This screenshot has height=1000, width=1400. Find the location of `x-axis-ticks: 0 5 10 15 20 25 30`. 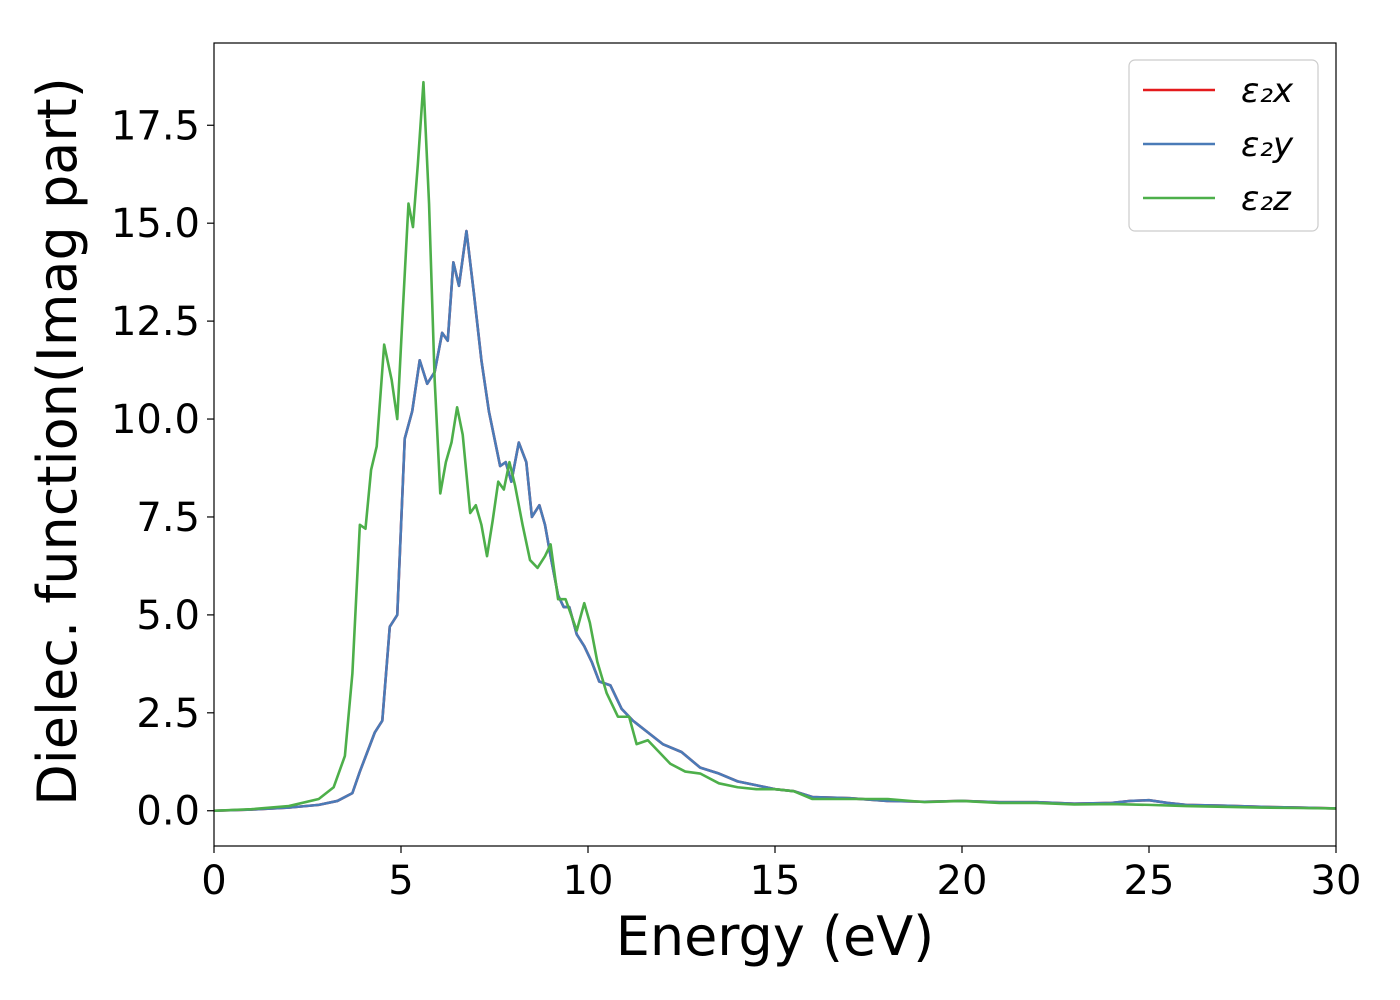

x-axis-ticks: 0 5 10 15 20 25 30 is located at coordinates (781, 875).